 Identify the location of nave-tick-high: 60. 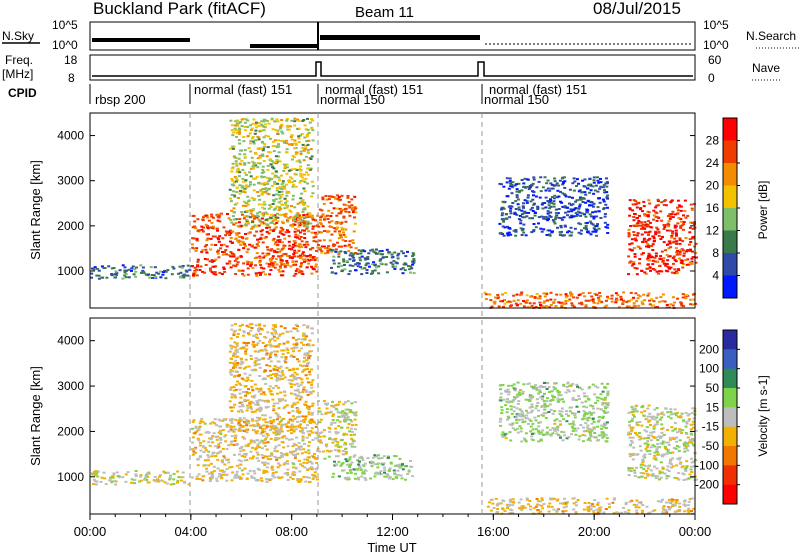
(715, 60).